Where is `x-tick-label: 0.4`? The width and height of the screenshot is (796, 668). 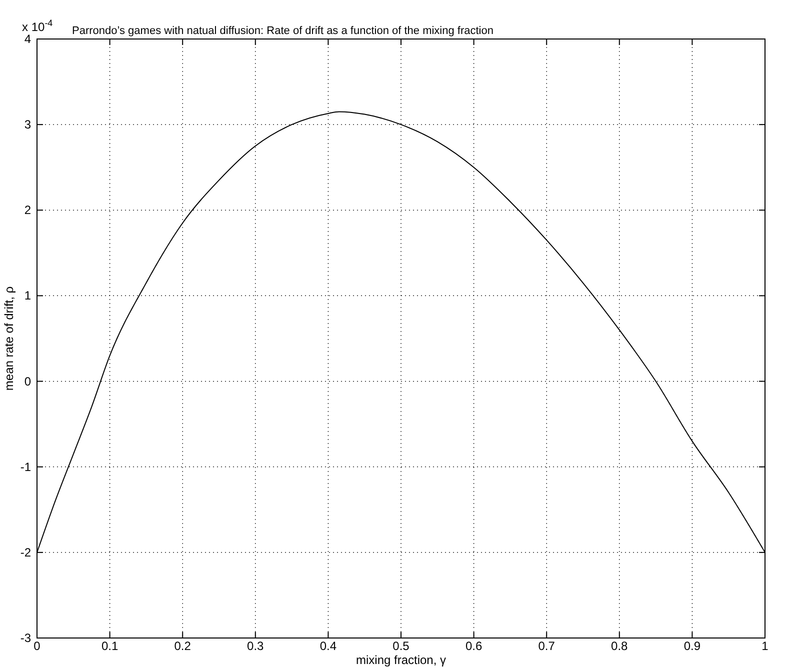
x-tick-label: 0.4 is located at coordinates (328, 646).